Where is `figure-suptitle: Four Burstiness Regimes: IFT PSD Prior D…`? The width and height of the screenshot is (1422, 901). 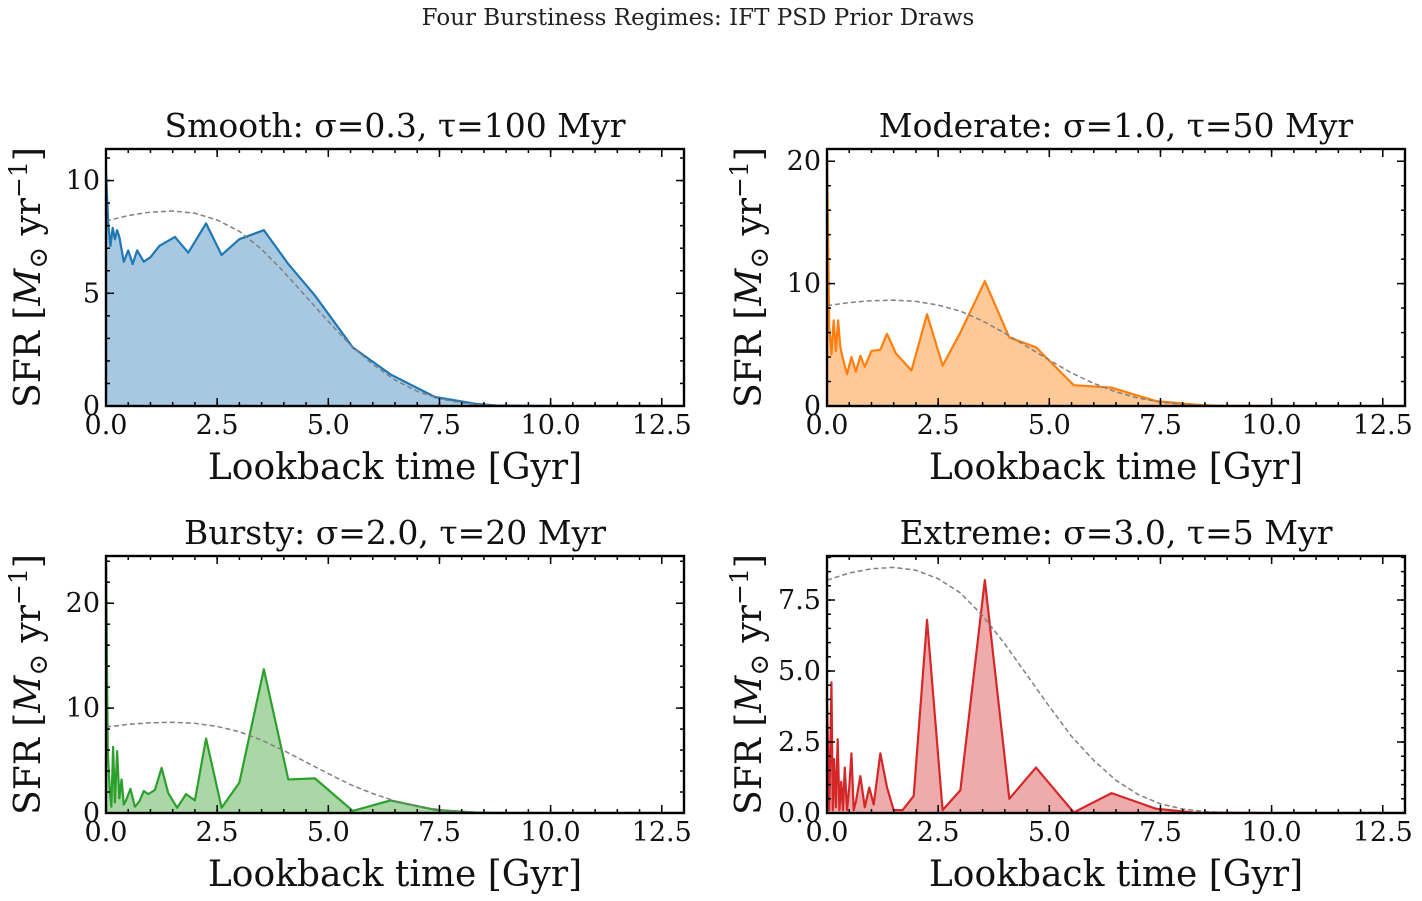 figure-suptitle: Four Burstiness Regimes: IFT PSD Prior D… is located at coordinates (698, 18).